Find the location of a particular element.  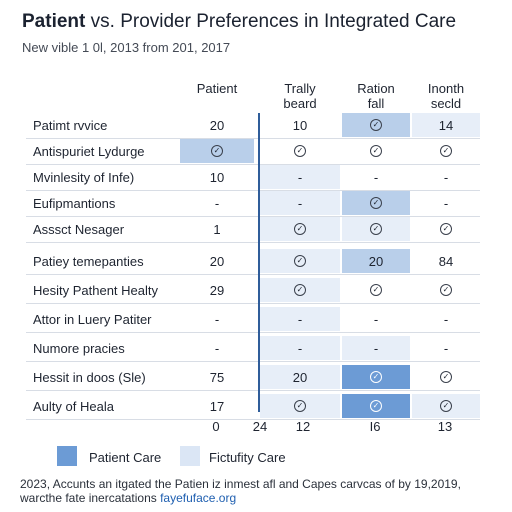

row-label: Eufipmantions is located at coordinates (74, 203).